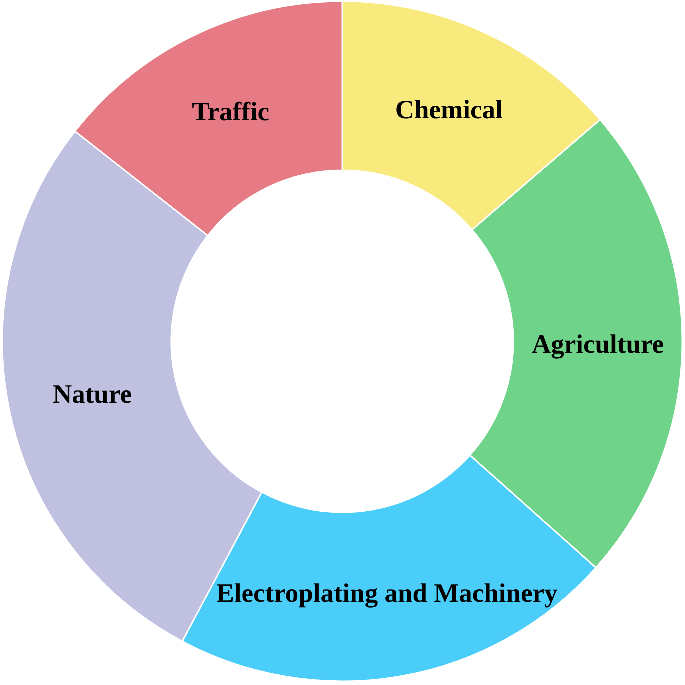 The image size is (685, 685). Describe the element at coordinates (387, 593) in the screenshot. I see `slice-label: Electroplating and Machinery` at that location.